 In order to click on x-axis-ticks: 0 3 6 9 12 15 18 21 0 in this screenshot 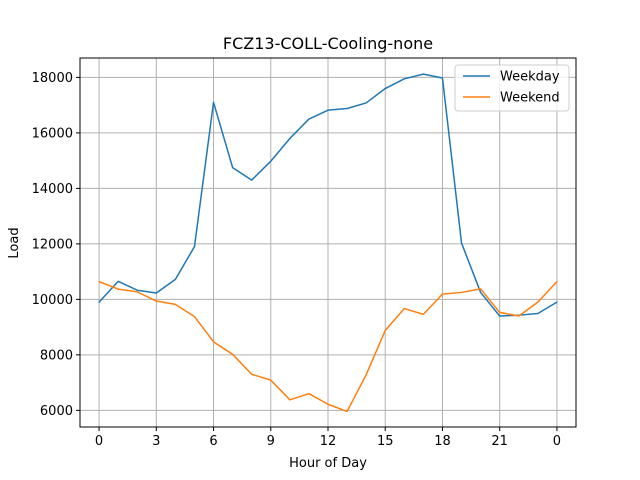, I will do `click(328, 438)`.